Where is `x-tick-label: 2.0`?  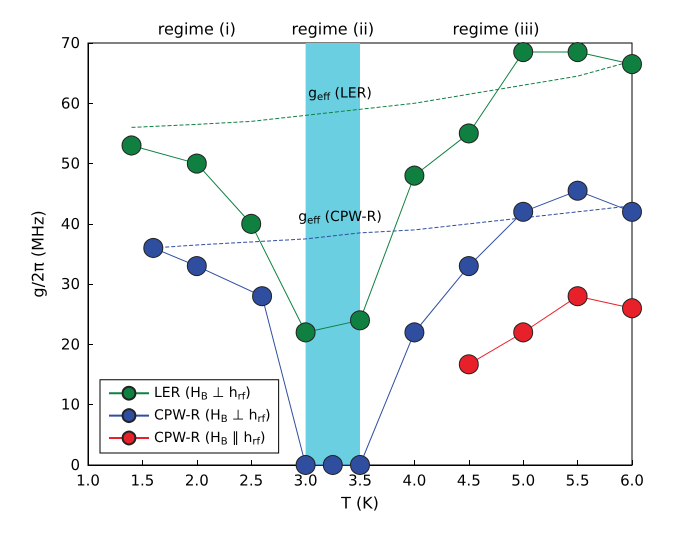 x-tick-label: 2.0 is located at coordinates (196, 481).